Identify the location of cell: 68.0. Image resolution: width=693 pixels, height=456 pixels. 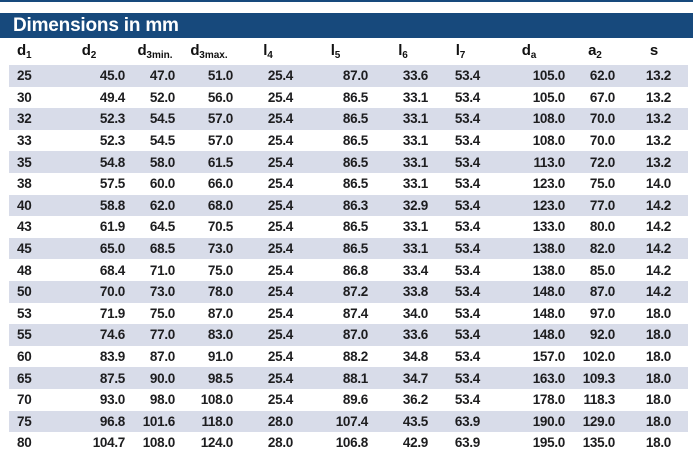
(209, 205).